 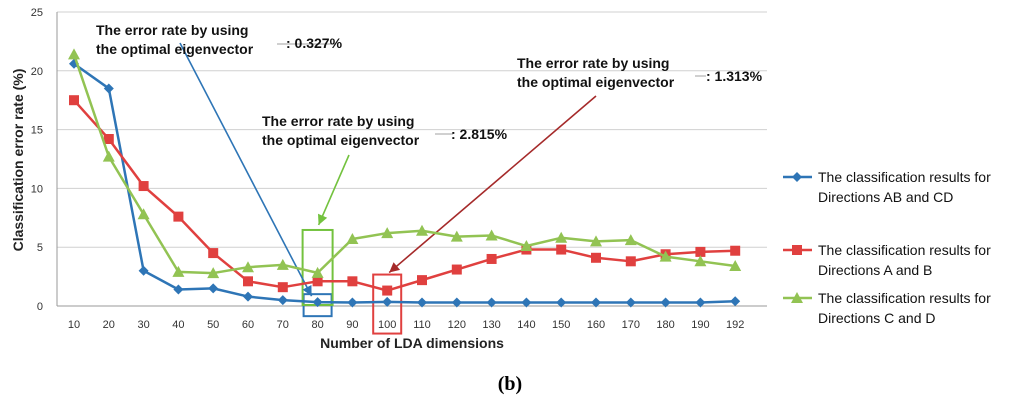 I want to click on x-tick-label: 50, so click(x=213, y=325).